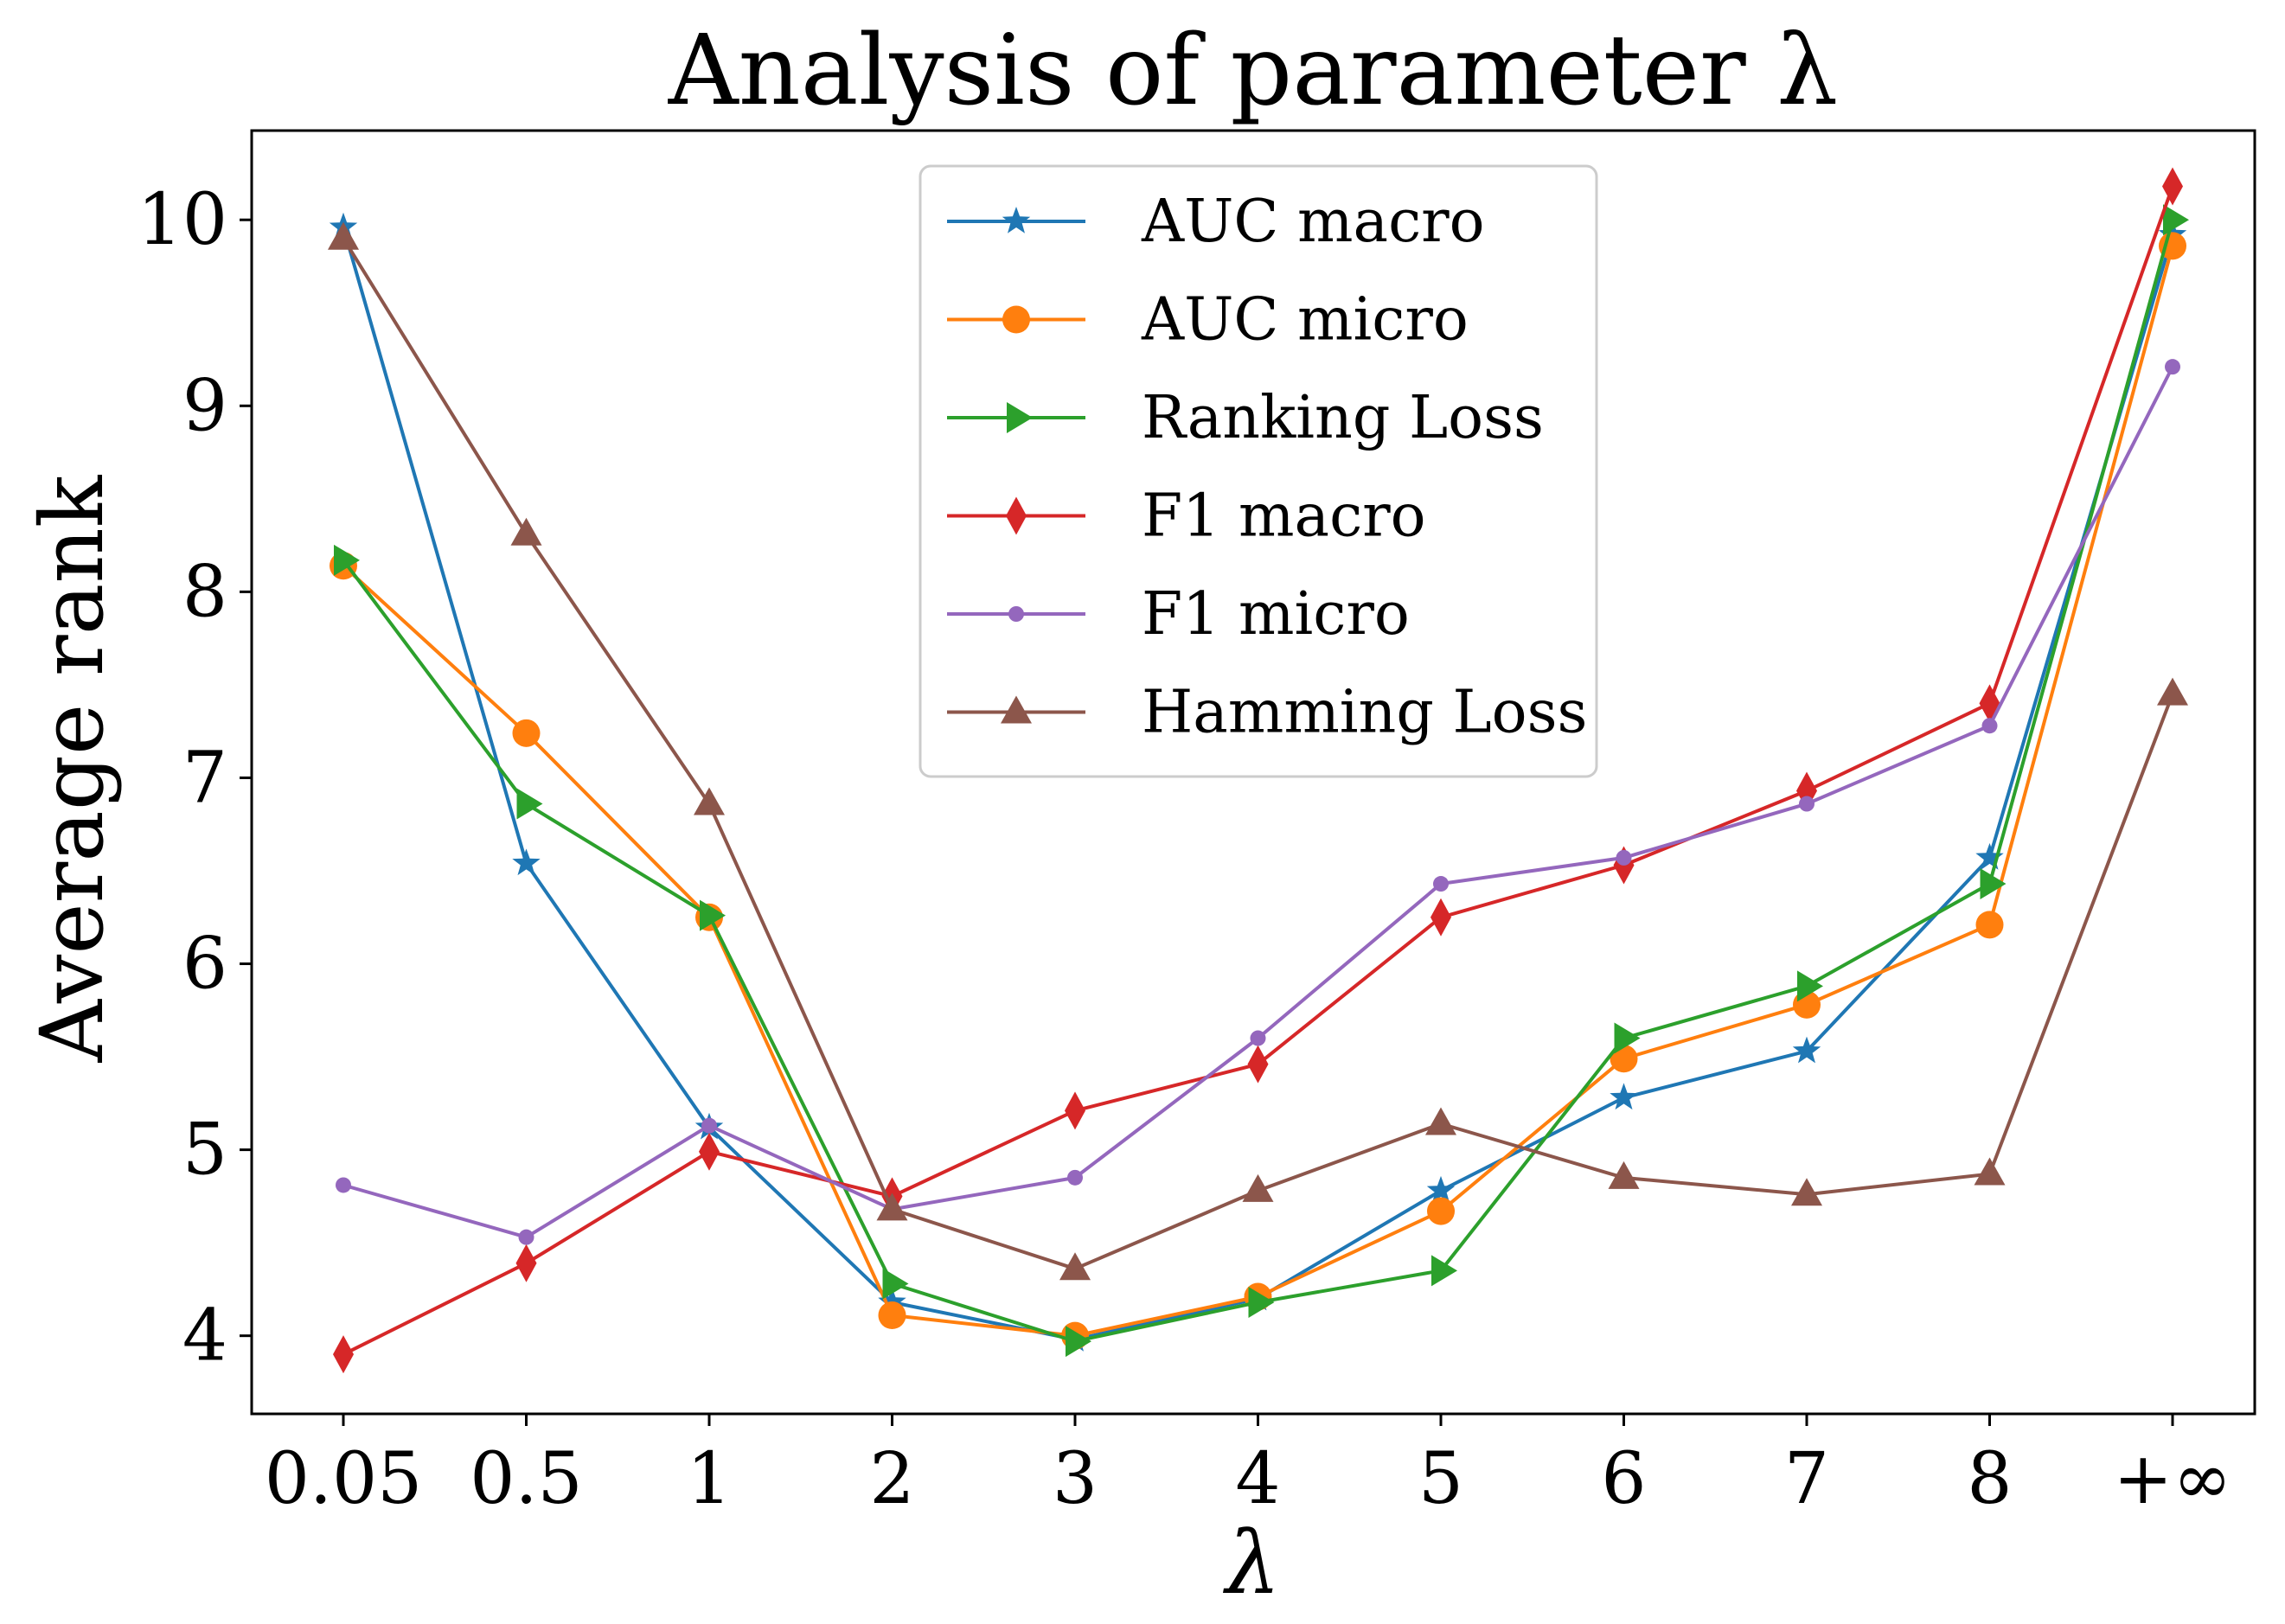  I want to click on chart-title: Analysis of parameter λ, so click(1253, 71).